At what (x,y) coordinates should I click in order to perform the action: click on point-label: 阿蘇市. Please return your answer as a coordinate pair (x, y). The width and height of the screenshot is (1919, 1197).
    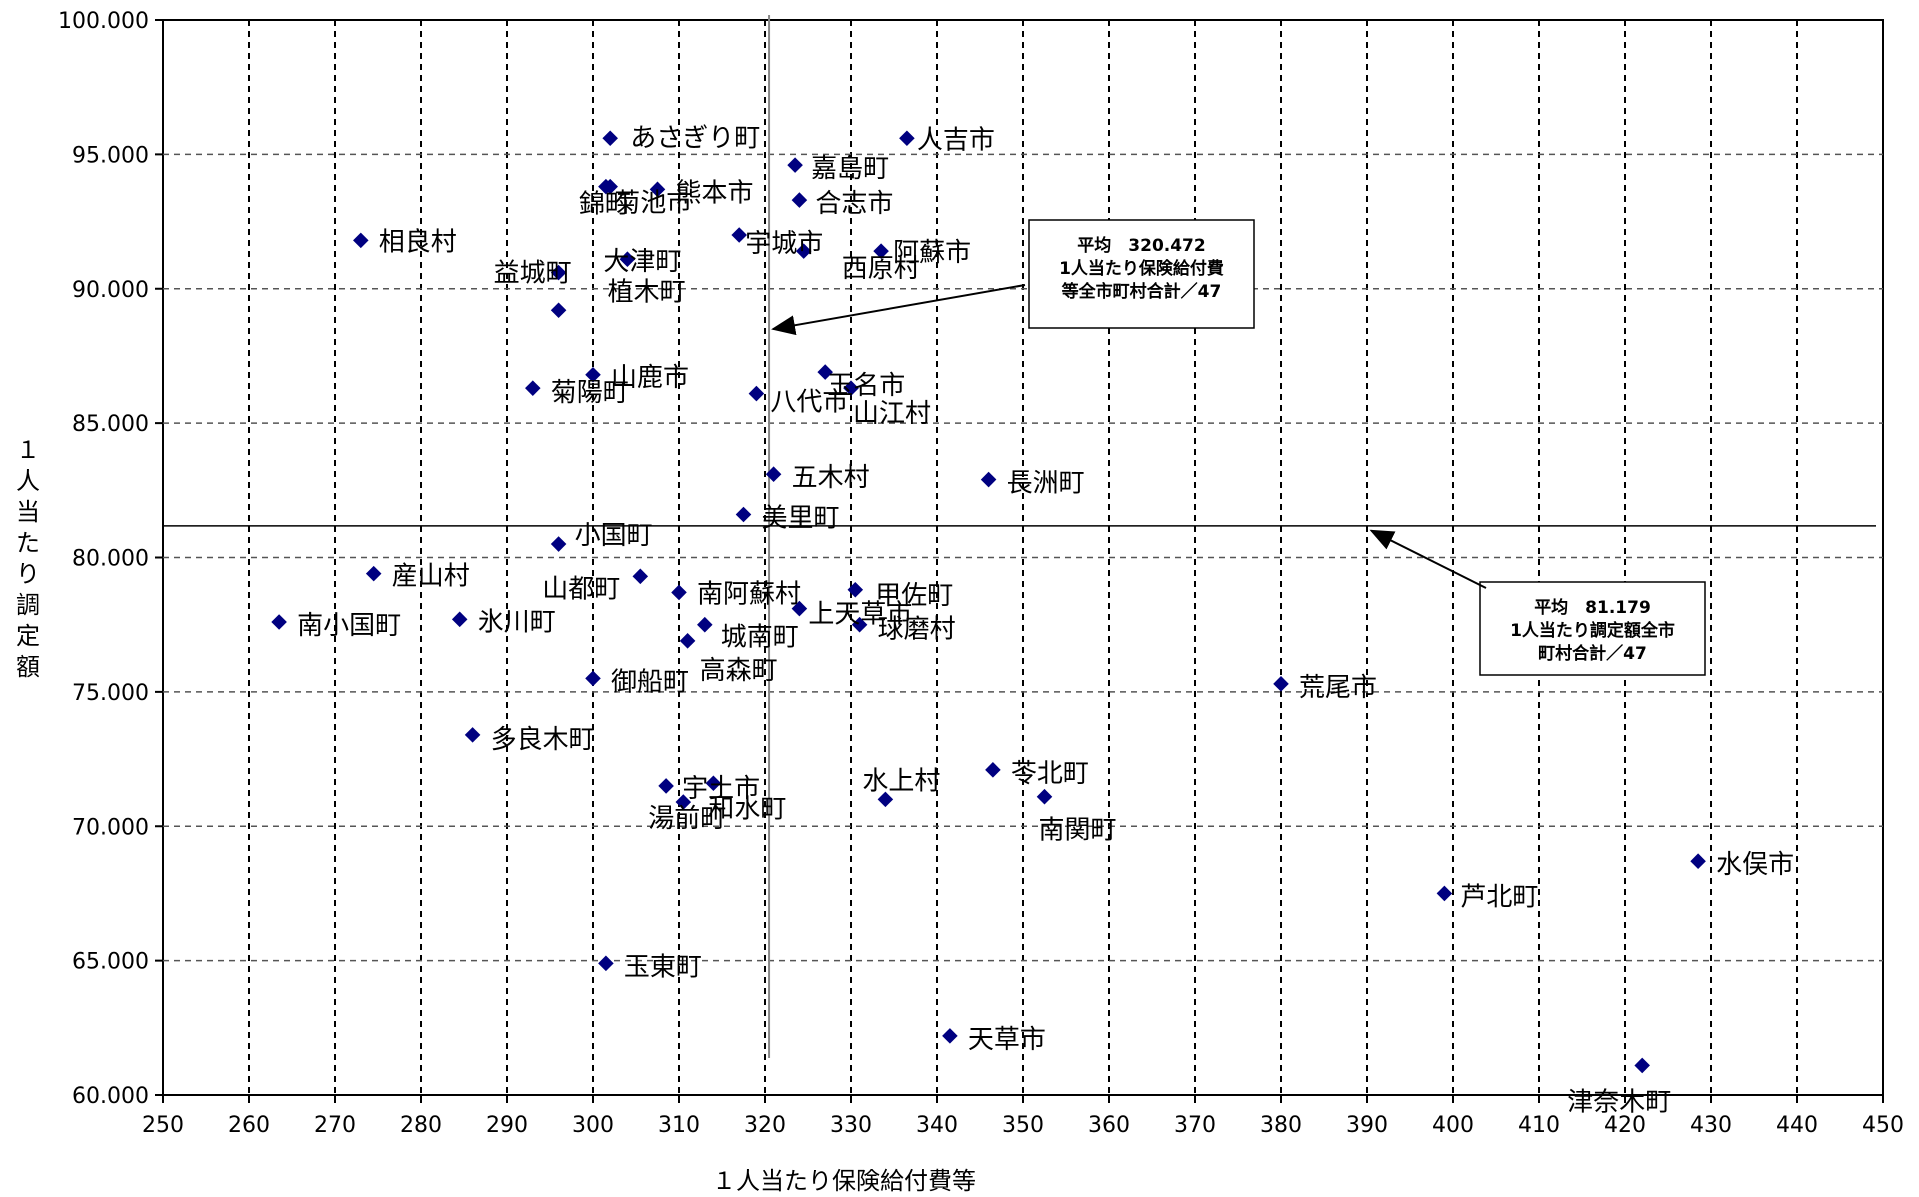
    Looking at the image, I should click on (932, 253).